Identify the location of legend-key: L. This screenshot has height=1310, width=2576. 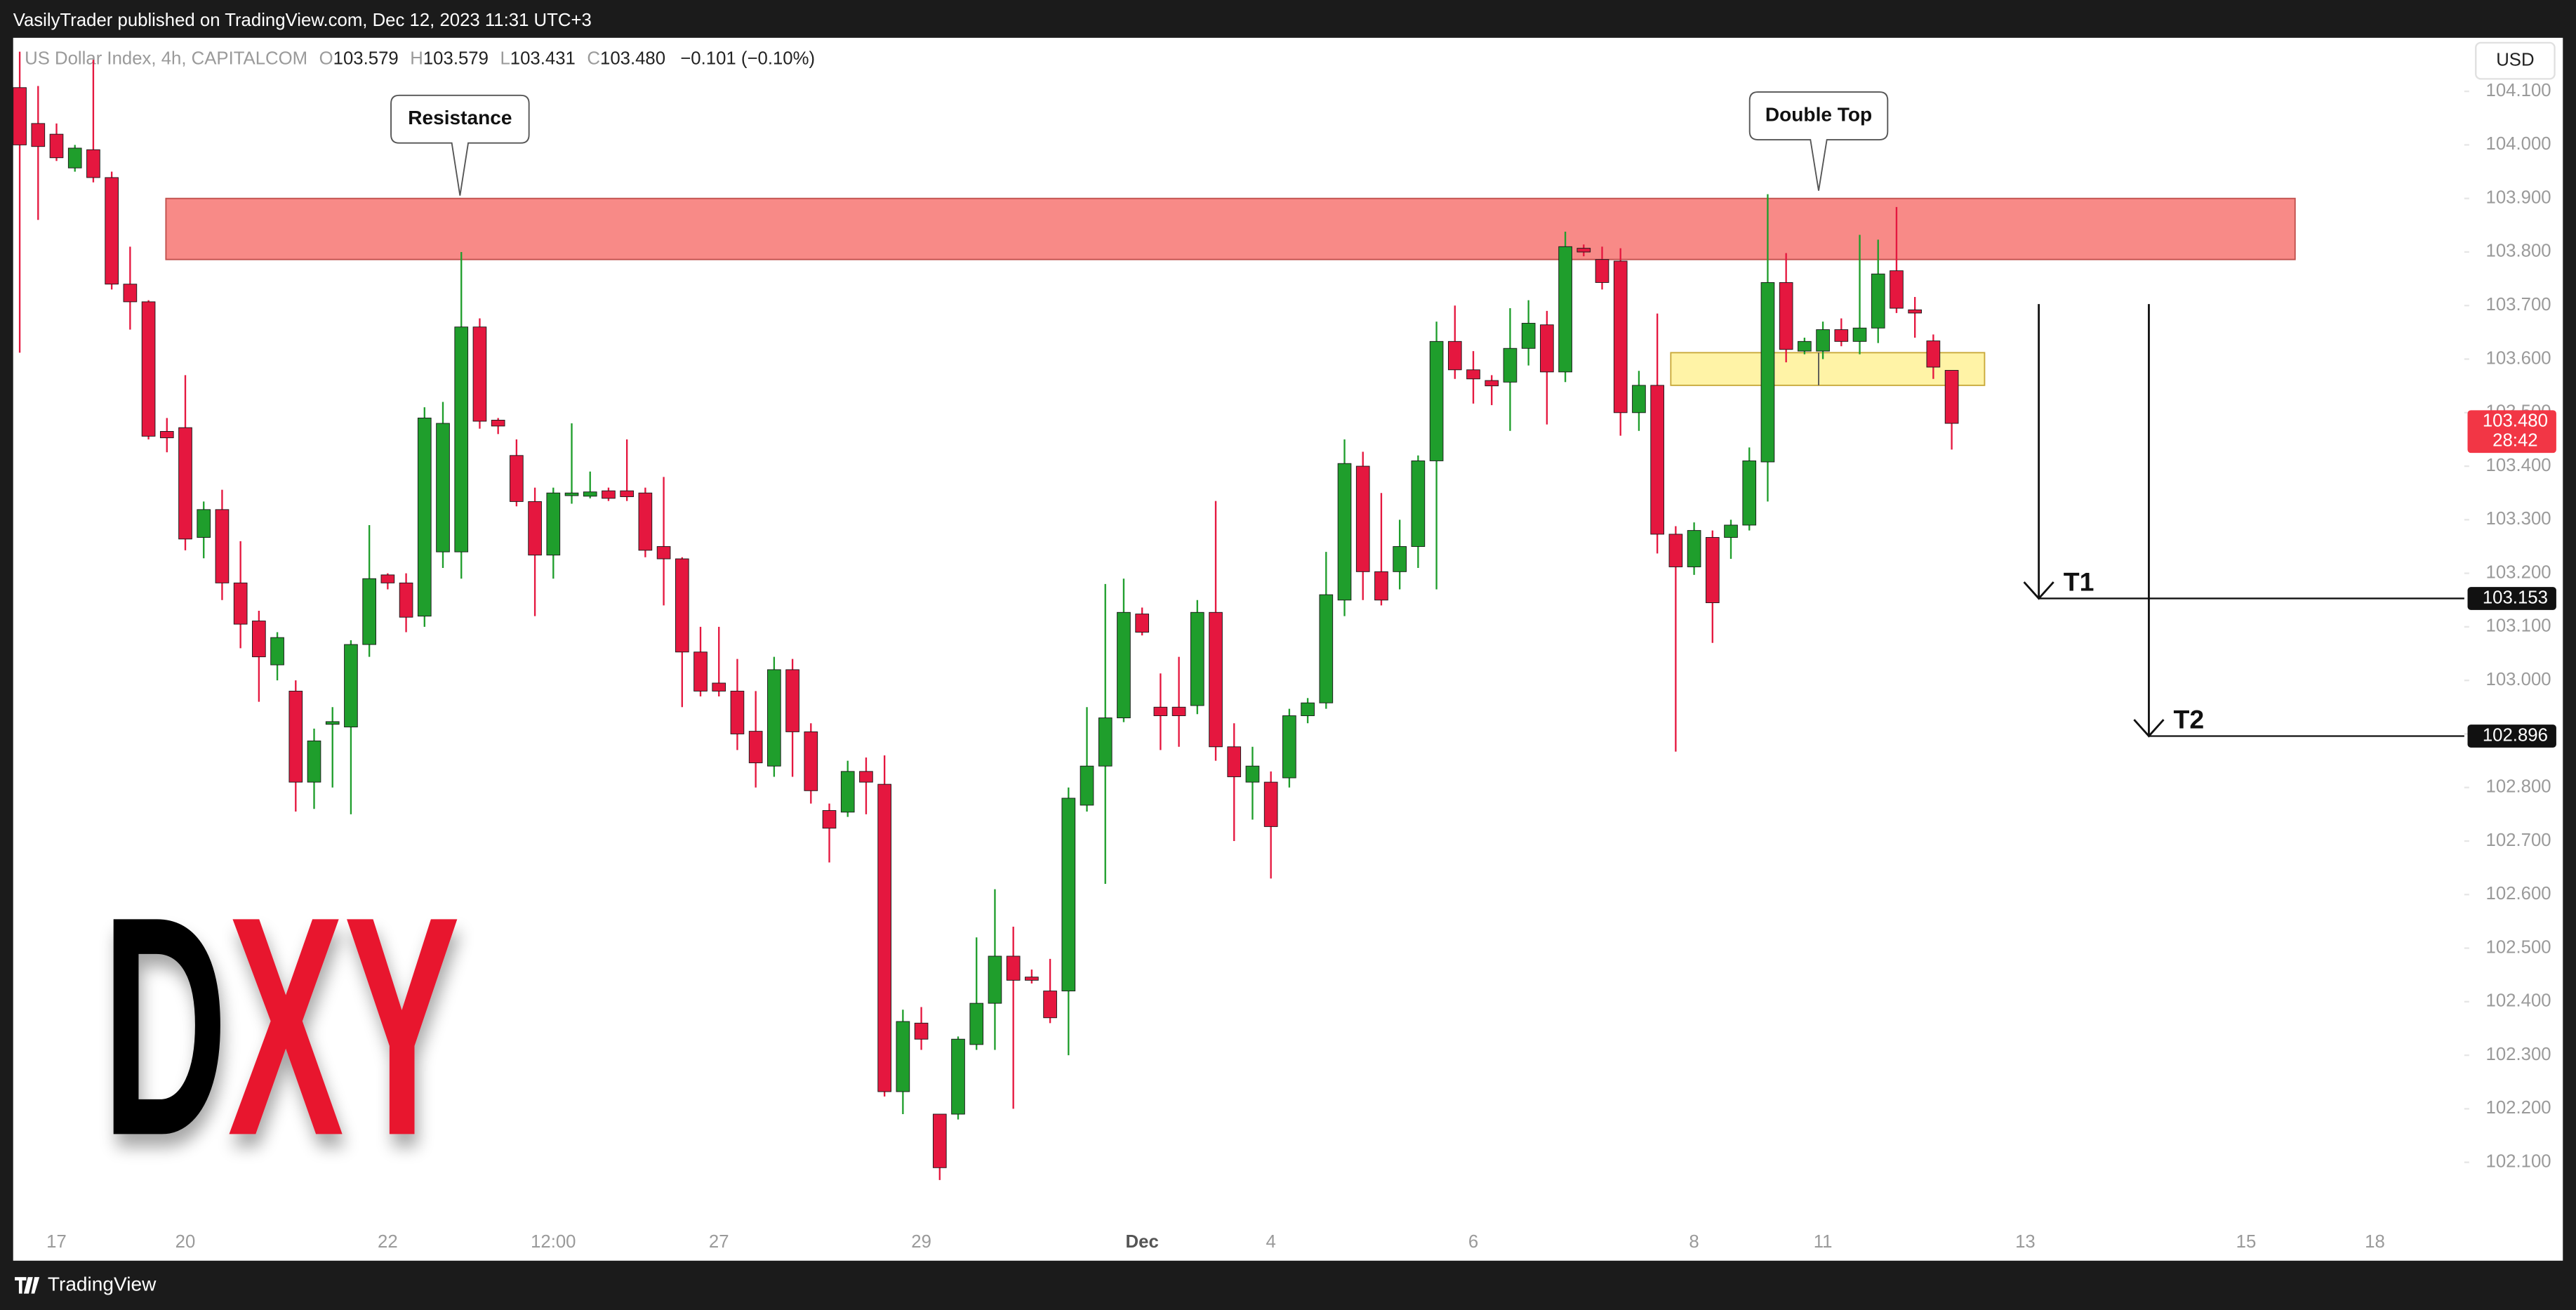
(505, 58).